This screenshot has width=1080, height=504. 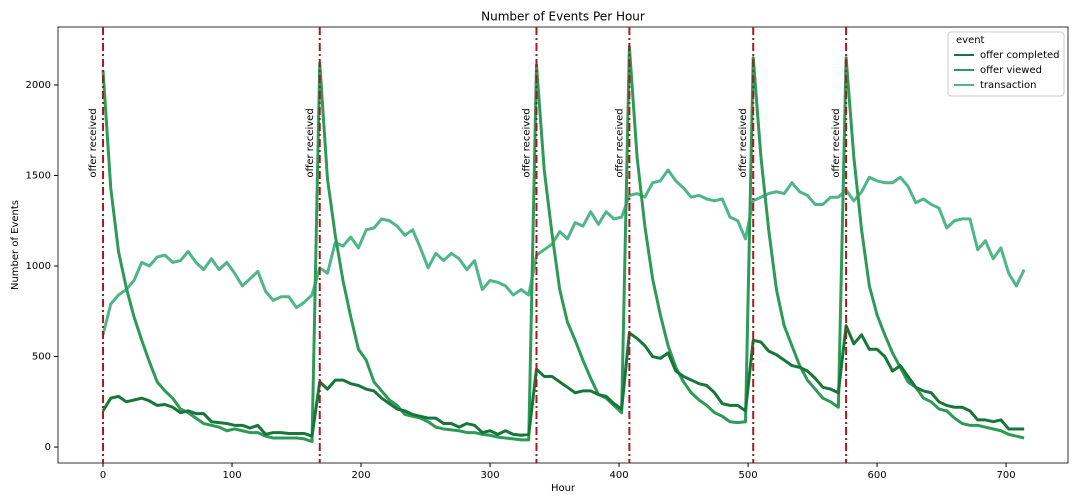 I want to click on x-tick-label: 200, so click(x=360, y=475).